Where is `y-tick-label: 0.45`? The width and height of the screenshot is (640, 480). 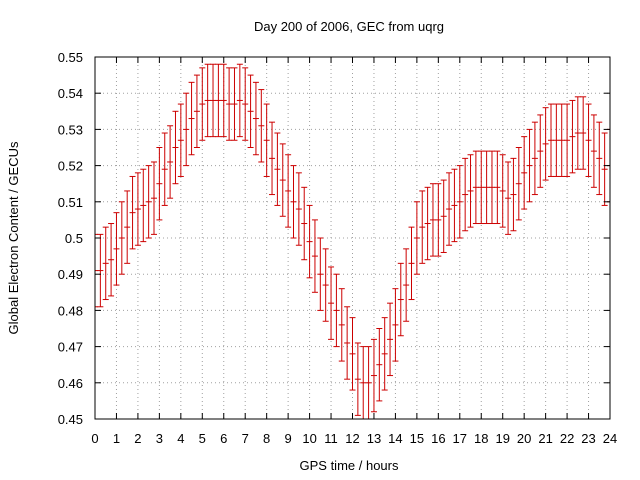
y-tick-label: 0.45 is located at coordinates (70, 419).